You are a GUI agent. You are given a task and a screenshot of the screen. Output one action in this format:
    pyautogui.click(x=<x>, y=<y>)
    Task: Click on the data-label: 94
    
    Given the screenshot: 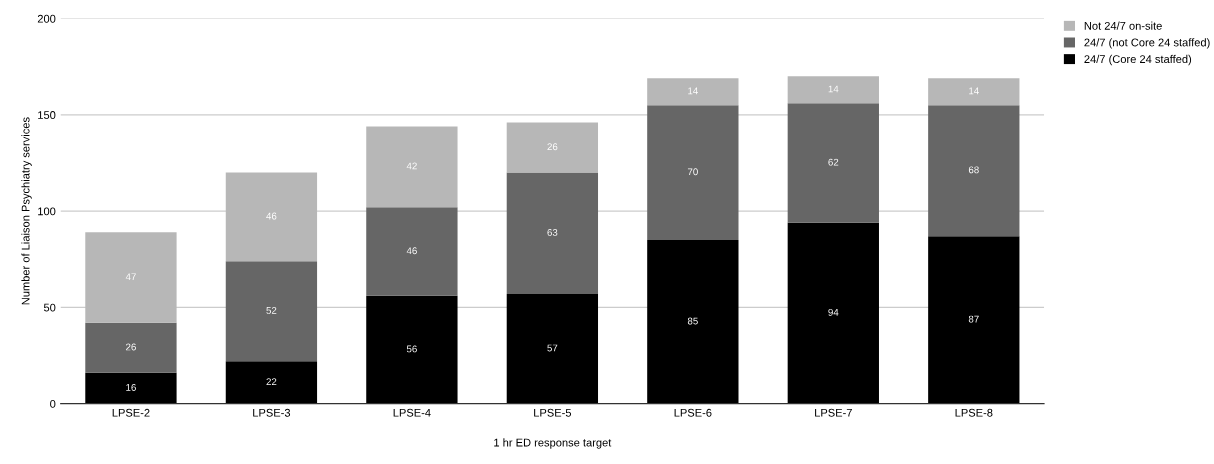 What is the action you would take?
    pyautogui.click(x=833, y=312)
    